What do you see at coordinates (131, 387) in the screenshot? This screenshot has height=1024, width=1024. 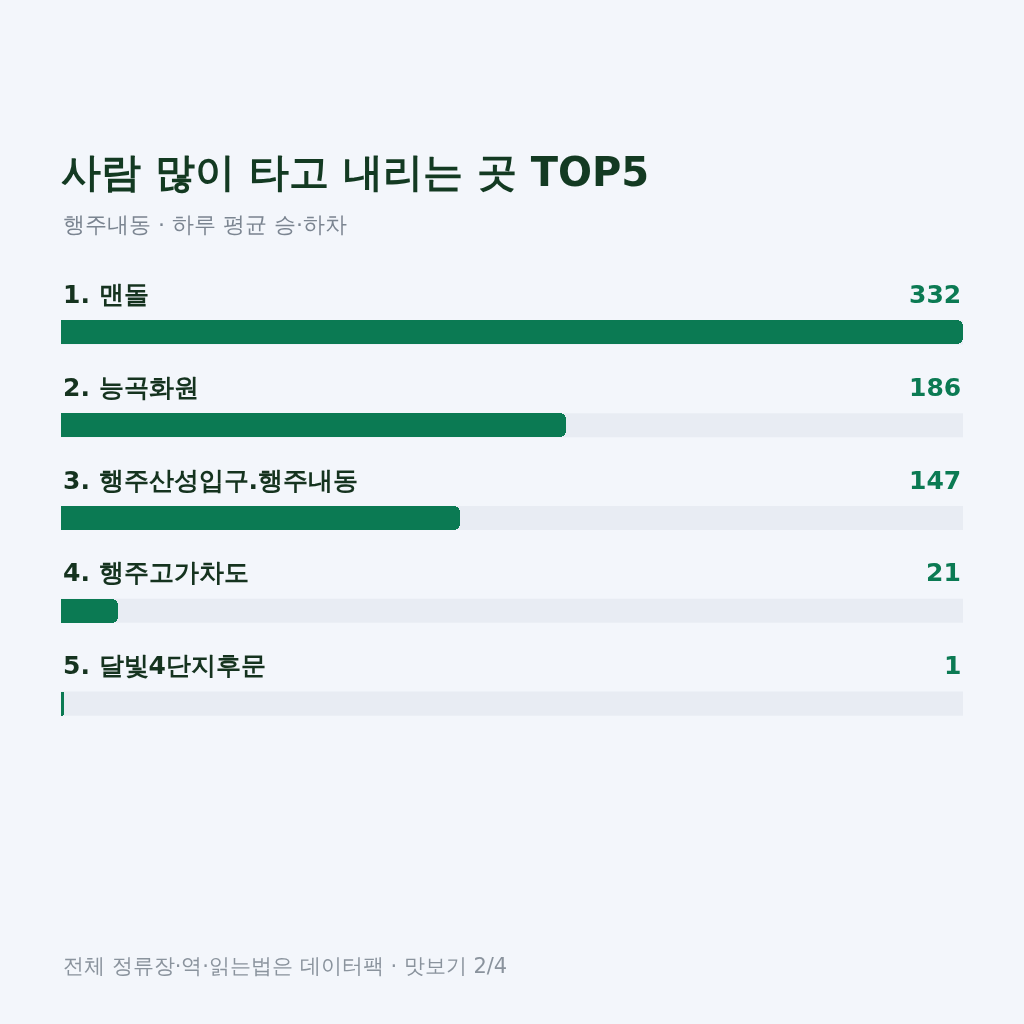 I see `y-tick-label: 2. 능곡화원` at bounding box center [131, 387].